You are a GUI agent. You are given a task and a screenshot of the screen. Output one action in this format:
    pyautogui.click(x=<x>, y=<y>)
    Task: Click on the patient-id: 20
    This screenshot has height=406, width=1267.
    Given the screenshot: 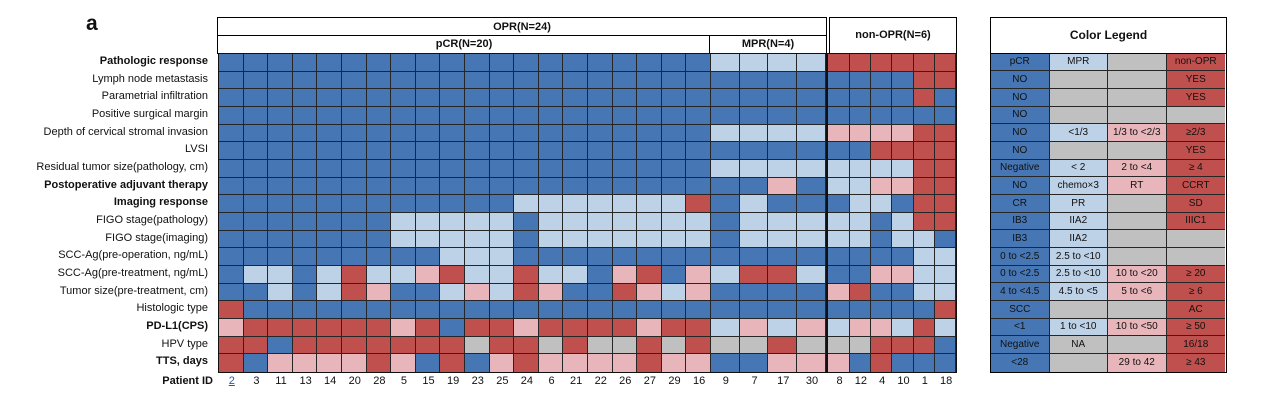 What is the action you would take?
    pyautogui.click(x=354, y=380)
    